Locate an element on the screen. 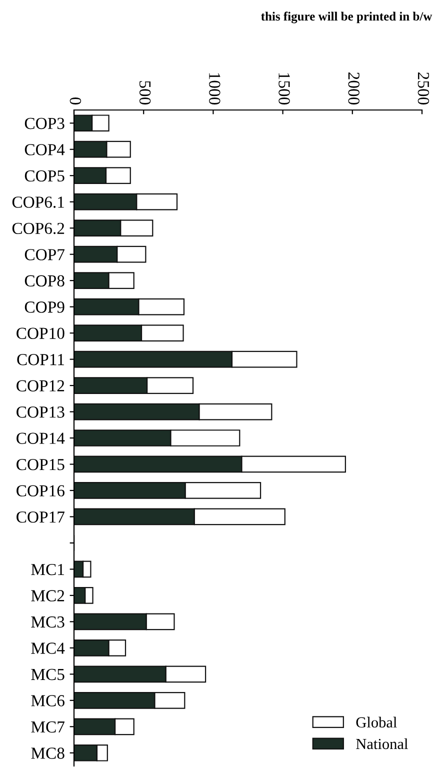 This screenshot has width=441, height=778. legend-label: National is located at coordinates (382, 744).